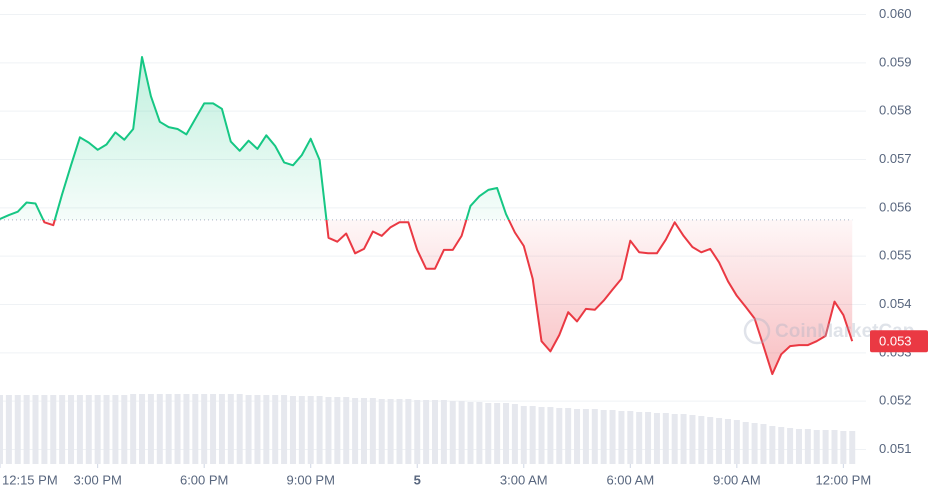 This screenshot has width=928, height=495. What do you see at coordinates (844, 479) in the screenshot?
I see `x-tick-label: 12:00 PM` at bounding box center [844, 479].